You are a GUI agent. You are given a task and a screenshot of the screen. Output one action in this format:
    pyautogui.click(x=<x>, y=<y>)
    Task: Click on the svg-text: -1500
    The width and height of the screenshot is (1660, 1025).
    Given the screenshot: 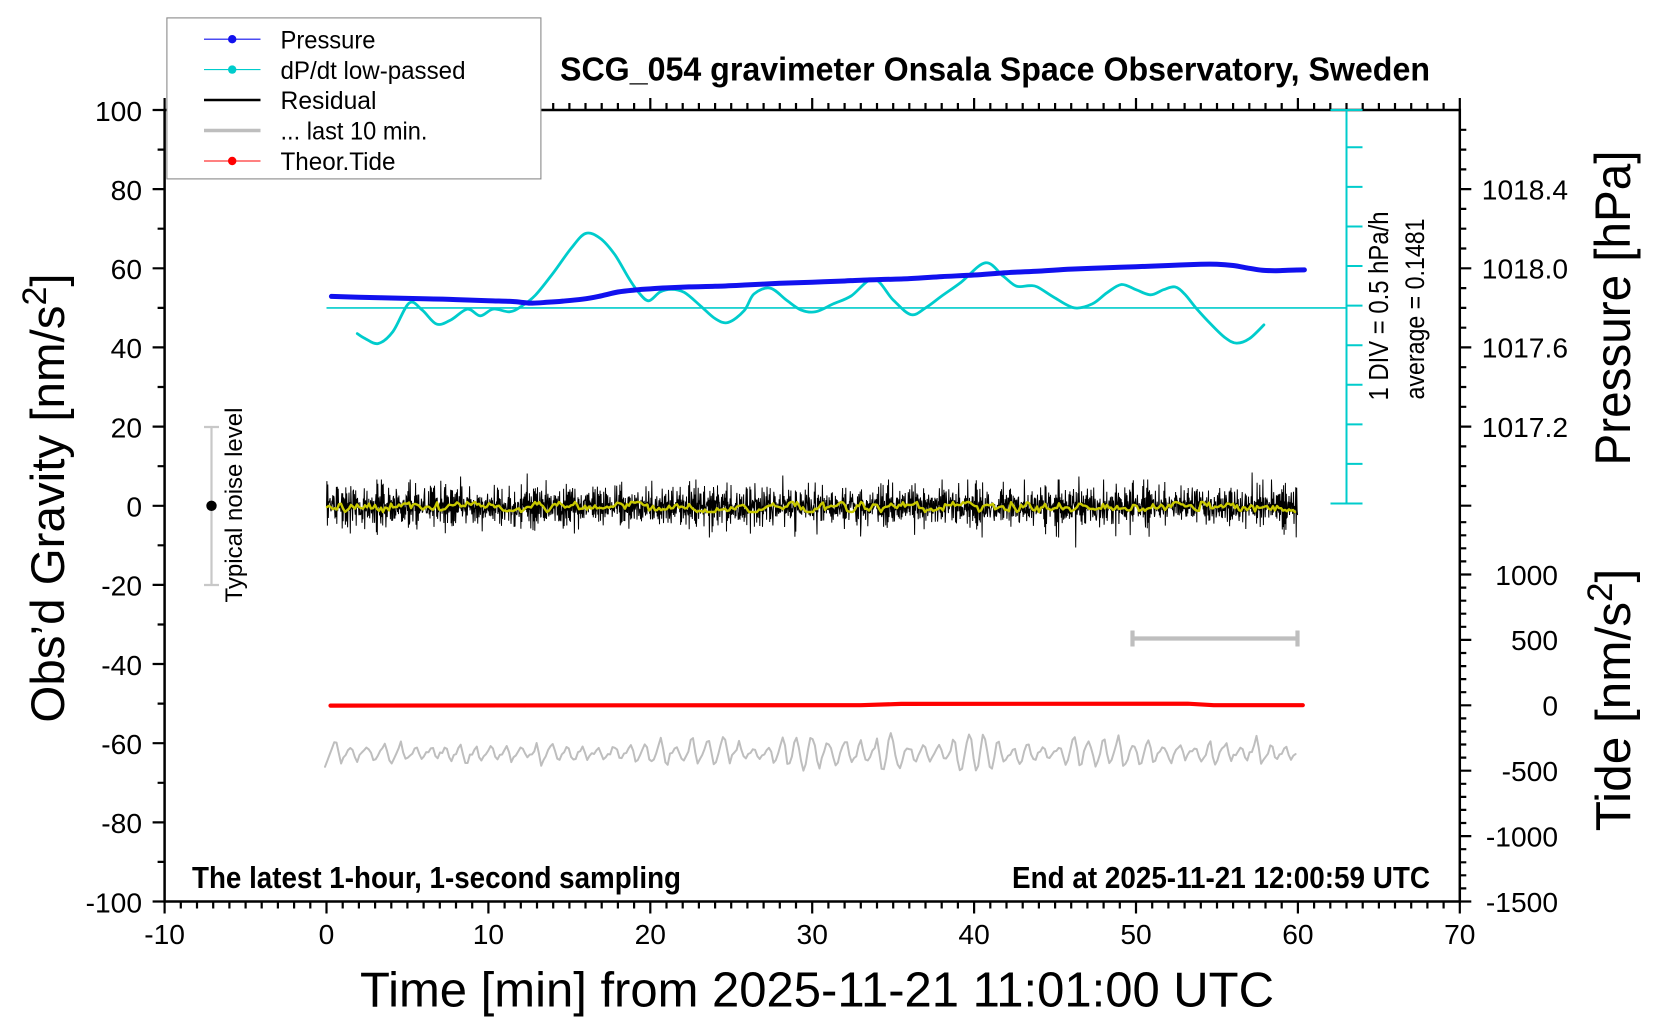 What is the action you would take?
    pyautogui.click(x=1522, y=902)
    